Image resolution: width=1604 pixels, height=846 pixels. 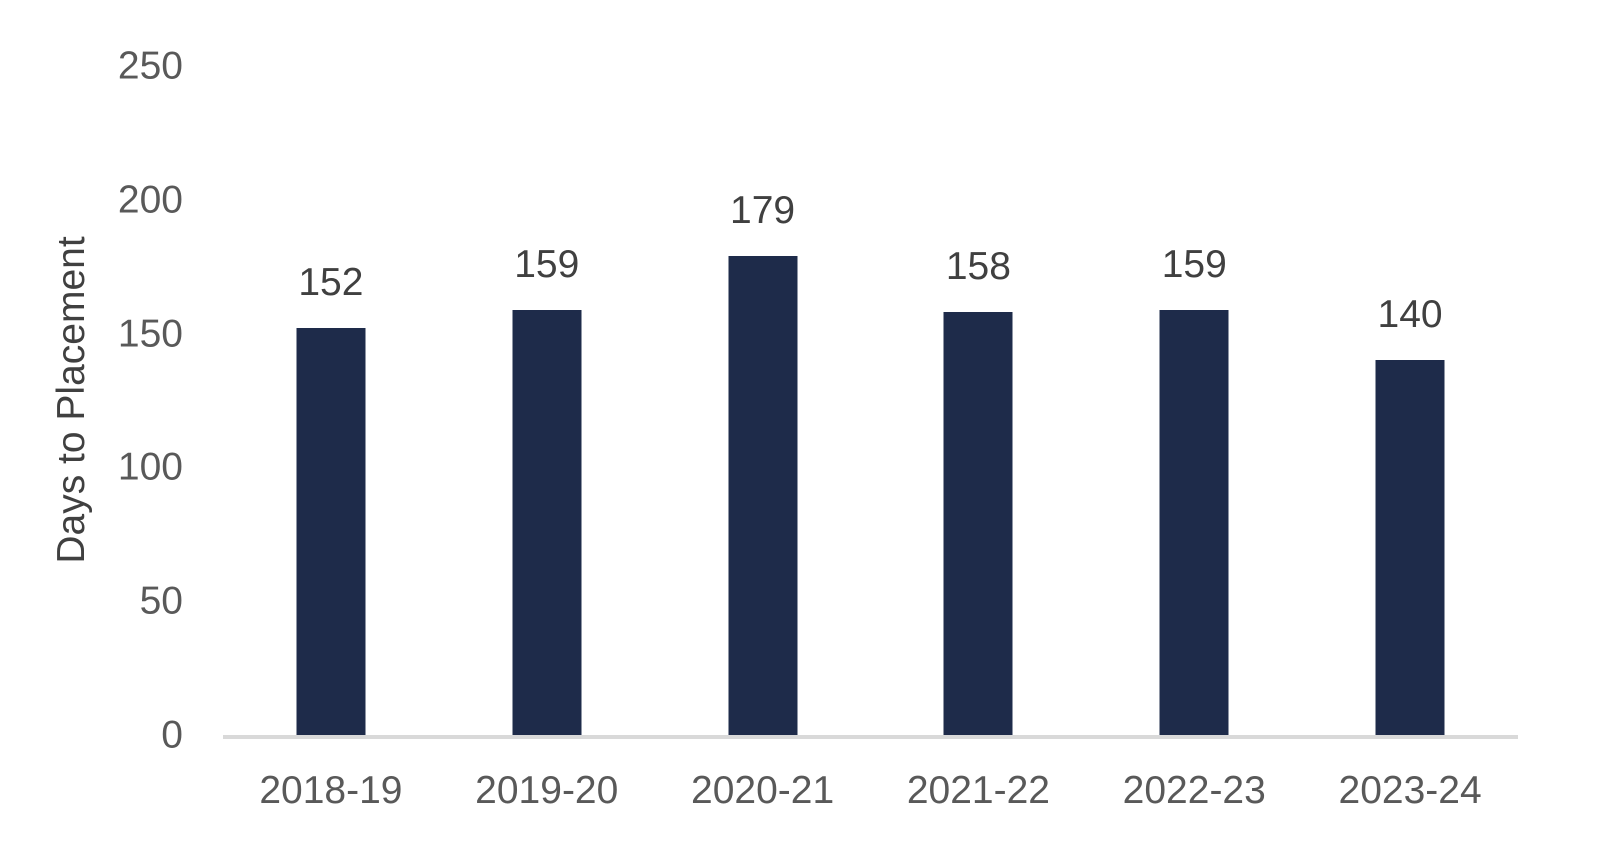 What do you see at coordinates (1194, 264) in the screenshot?
I see `data-label-2022-23: 159` at bounding box center [1194, 264].